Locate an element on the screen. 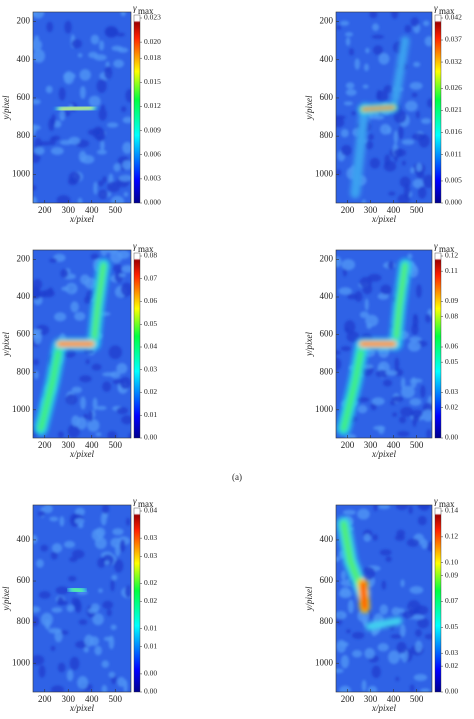  y-tick-label: 400 is located at coordinates (24, 296).